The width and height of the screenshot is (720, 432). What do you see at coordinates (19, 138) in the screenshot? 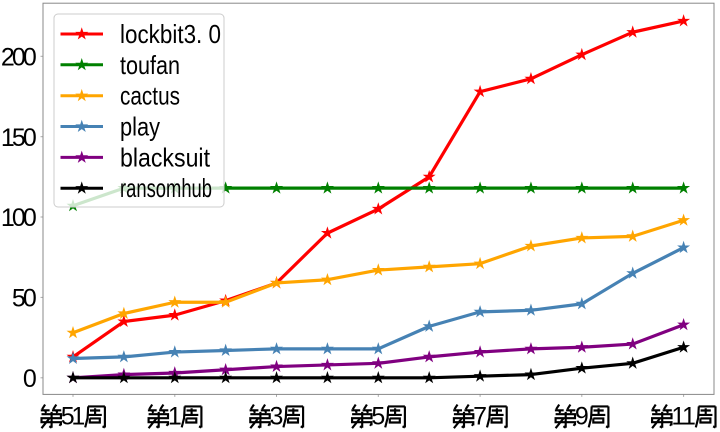
I see `svg-text: 150` at bounding box center [19, 138].